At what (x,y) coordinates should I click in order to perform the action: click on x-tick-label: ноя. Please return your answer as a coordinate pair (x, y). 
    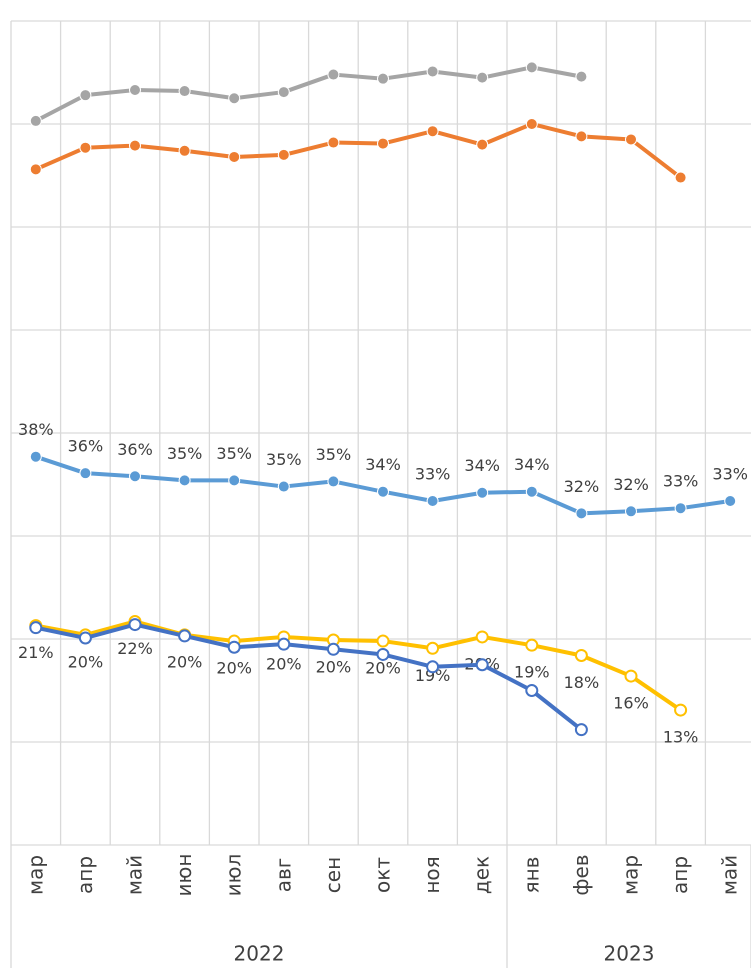
    Looking at the image, I should click on (432, 874).